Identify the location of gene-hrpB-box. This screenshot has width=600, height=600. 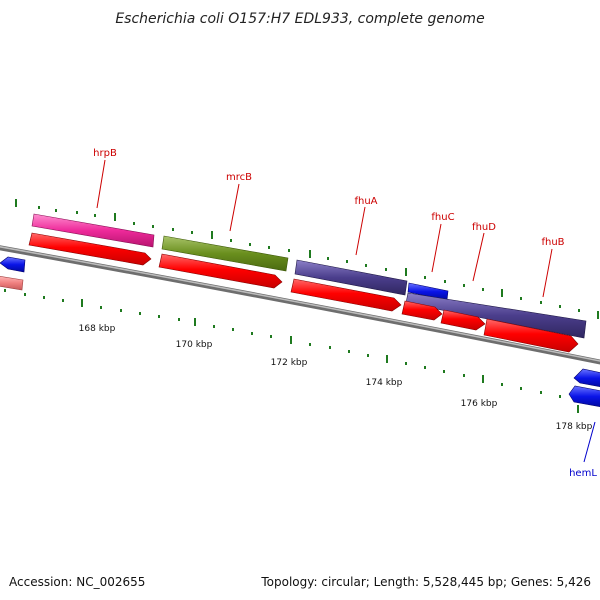
(93, 230).